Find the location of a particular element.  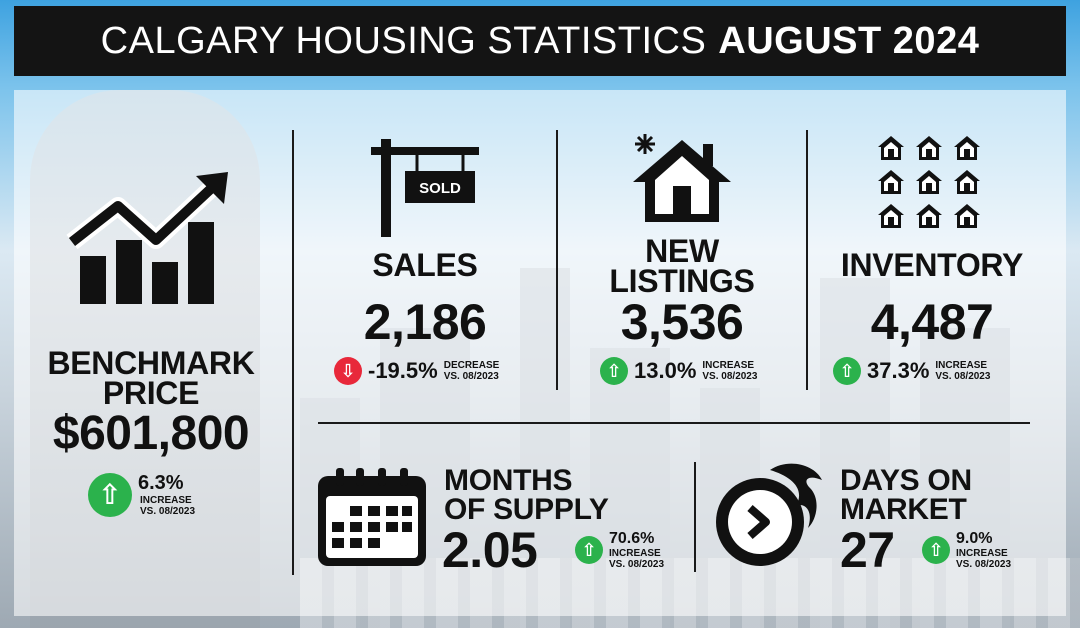

inventory-note-1: INCREASE is located at coordinates (961, 365).